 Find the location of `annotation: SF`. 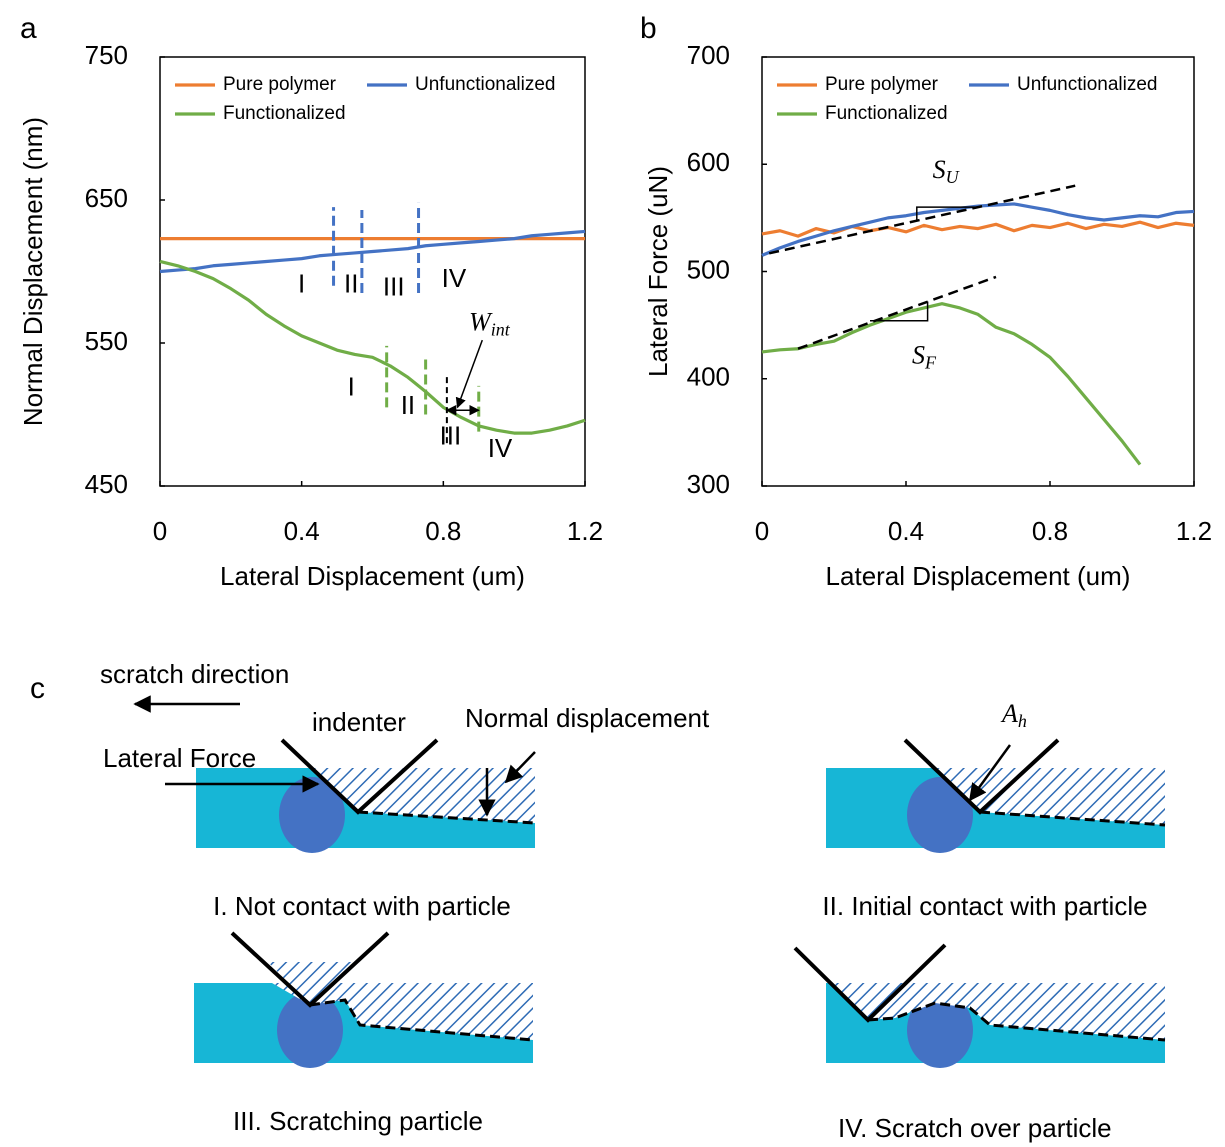

annotation: SF is located at coordinates (924, 356).